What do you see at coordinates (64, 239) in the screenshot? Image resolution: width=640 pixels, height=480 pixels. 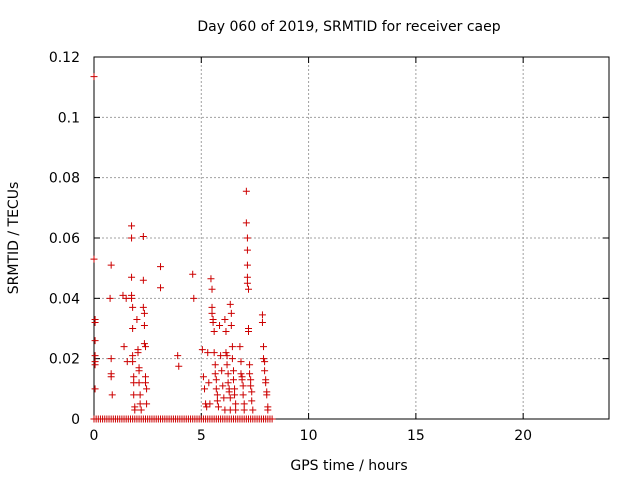 I see `y-tick-label: 0.06` at bounding box center [64, 239].